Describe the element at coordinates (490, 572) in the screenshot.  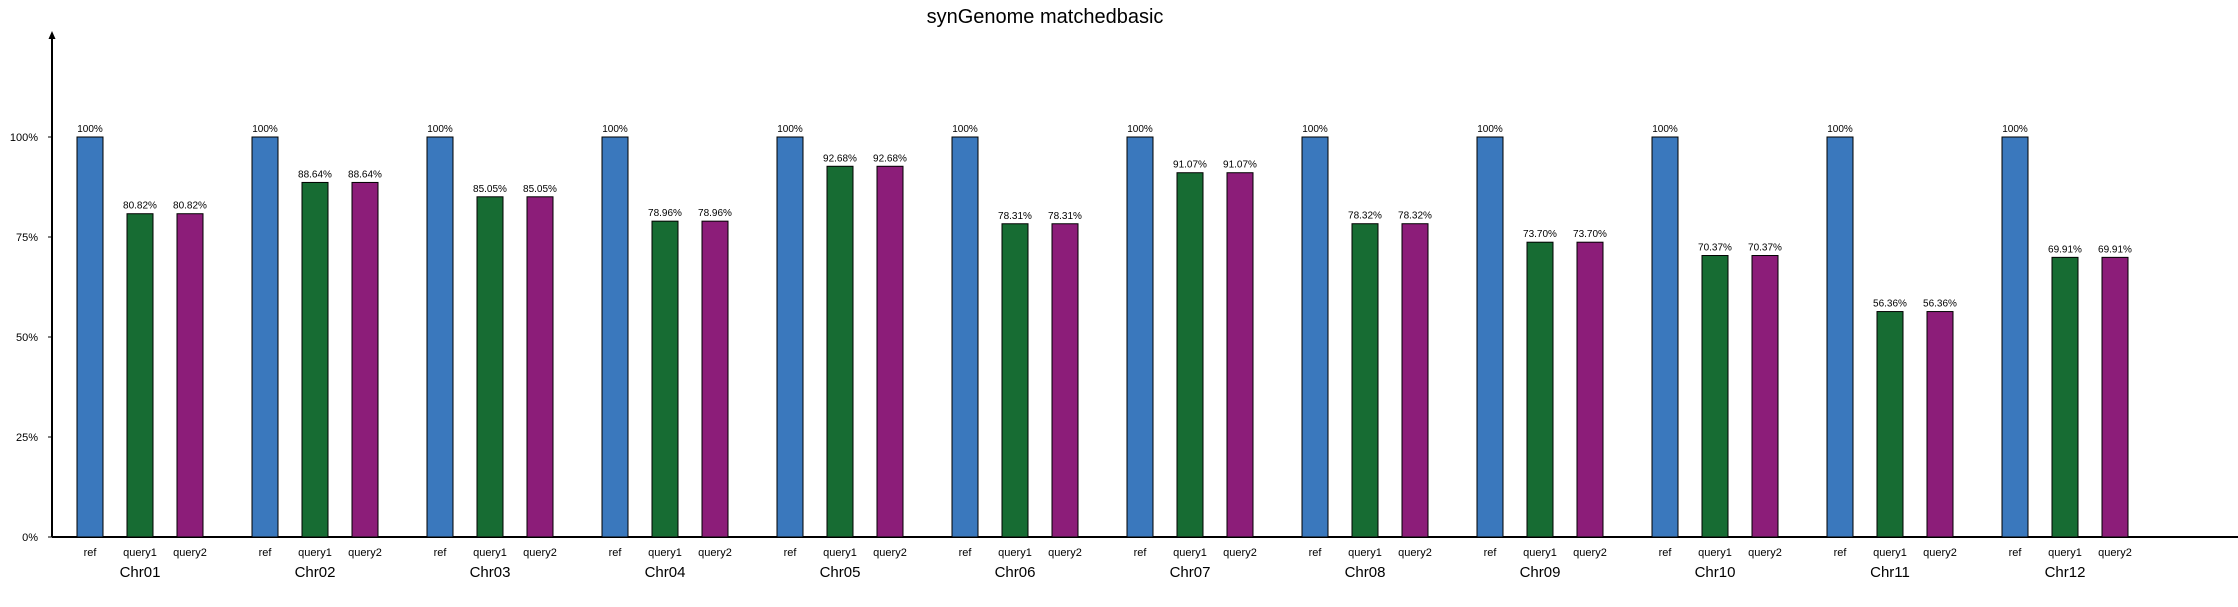
I see `category-label: Chr03` at that location.